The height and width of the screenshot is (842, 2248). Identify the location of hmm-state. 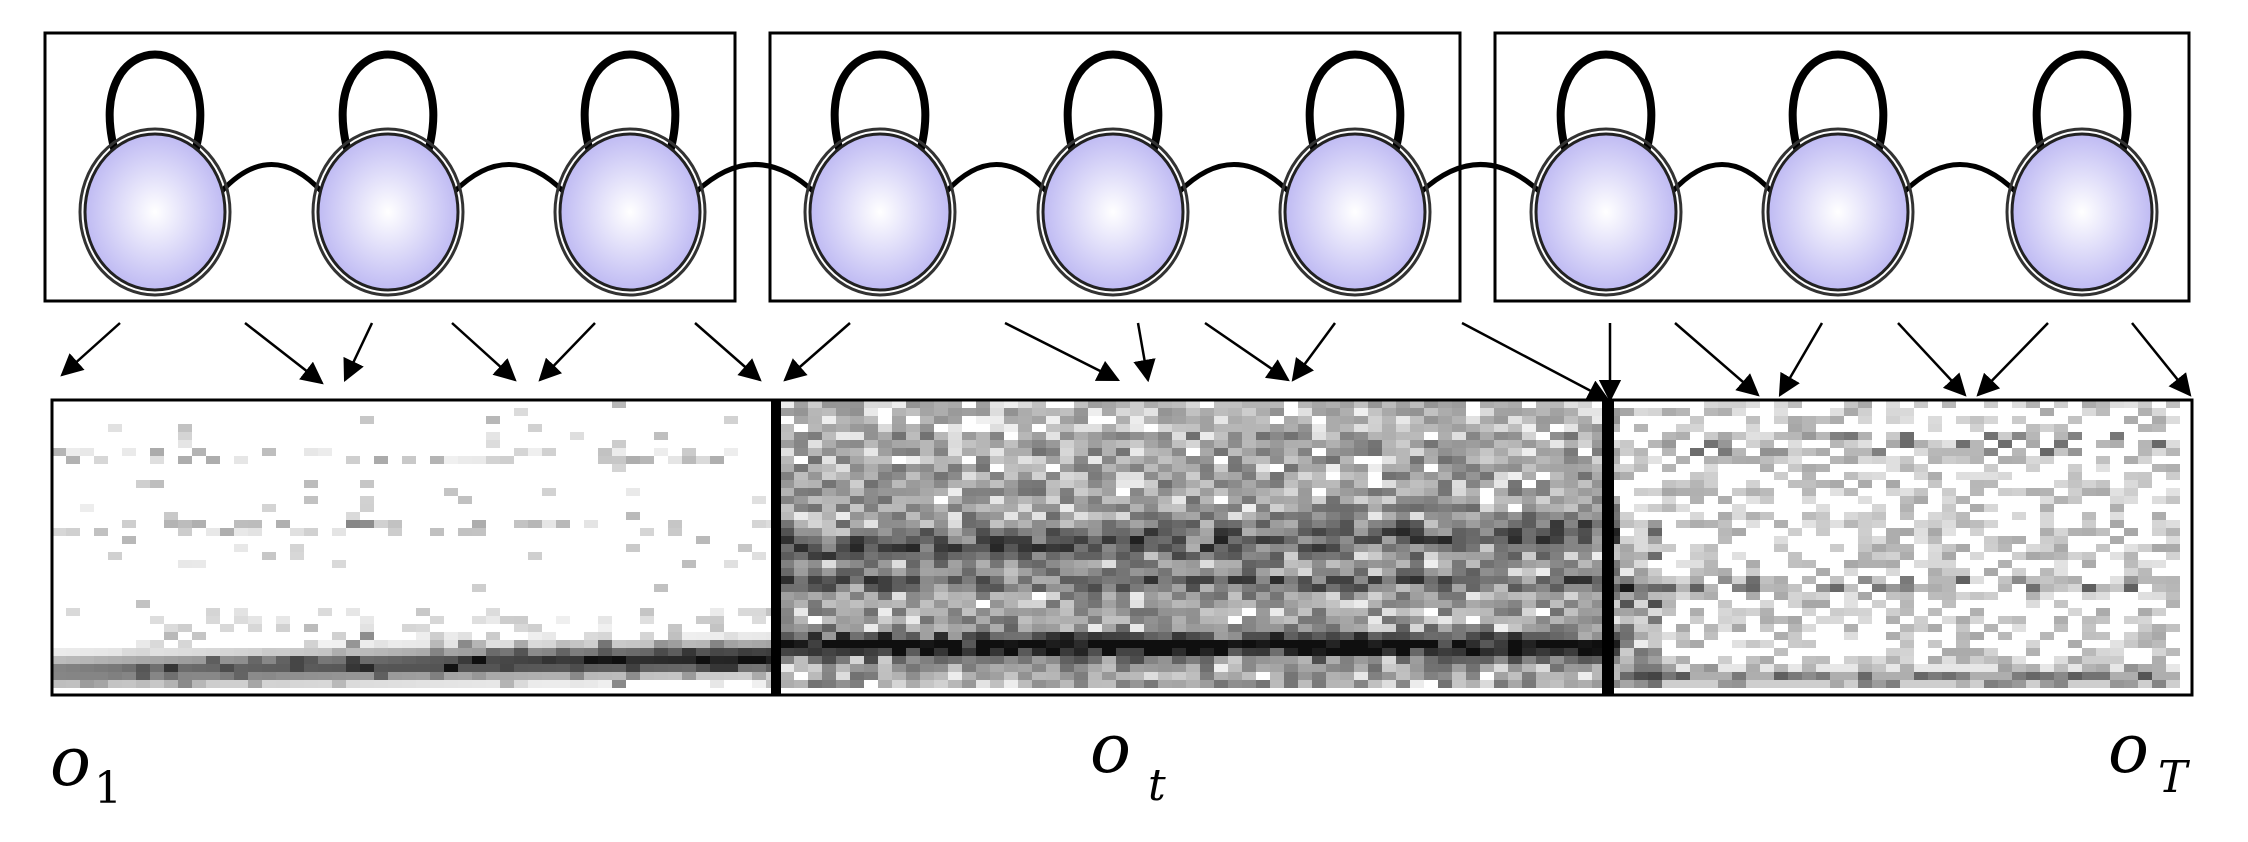
(1355, 212).